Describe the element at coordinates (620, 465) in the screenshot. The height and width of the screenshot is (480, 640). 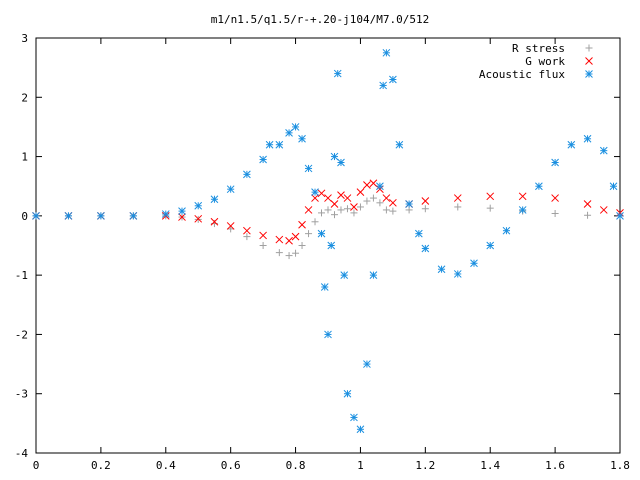
I see `x-tick-label: 1.8` at that location.